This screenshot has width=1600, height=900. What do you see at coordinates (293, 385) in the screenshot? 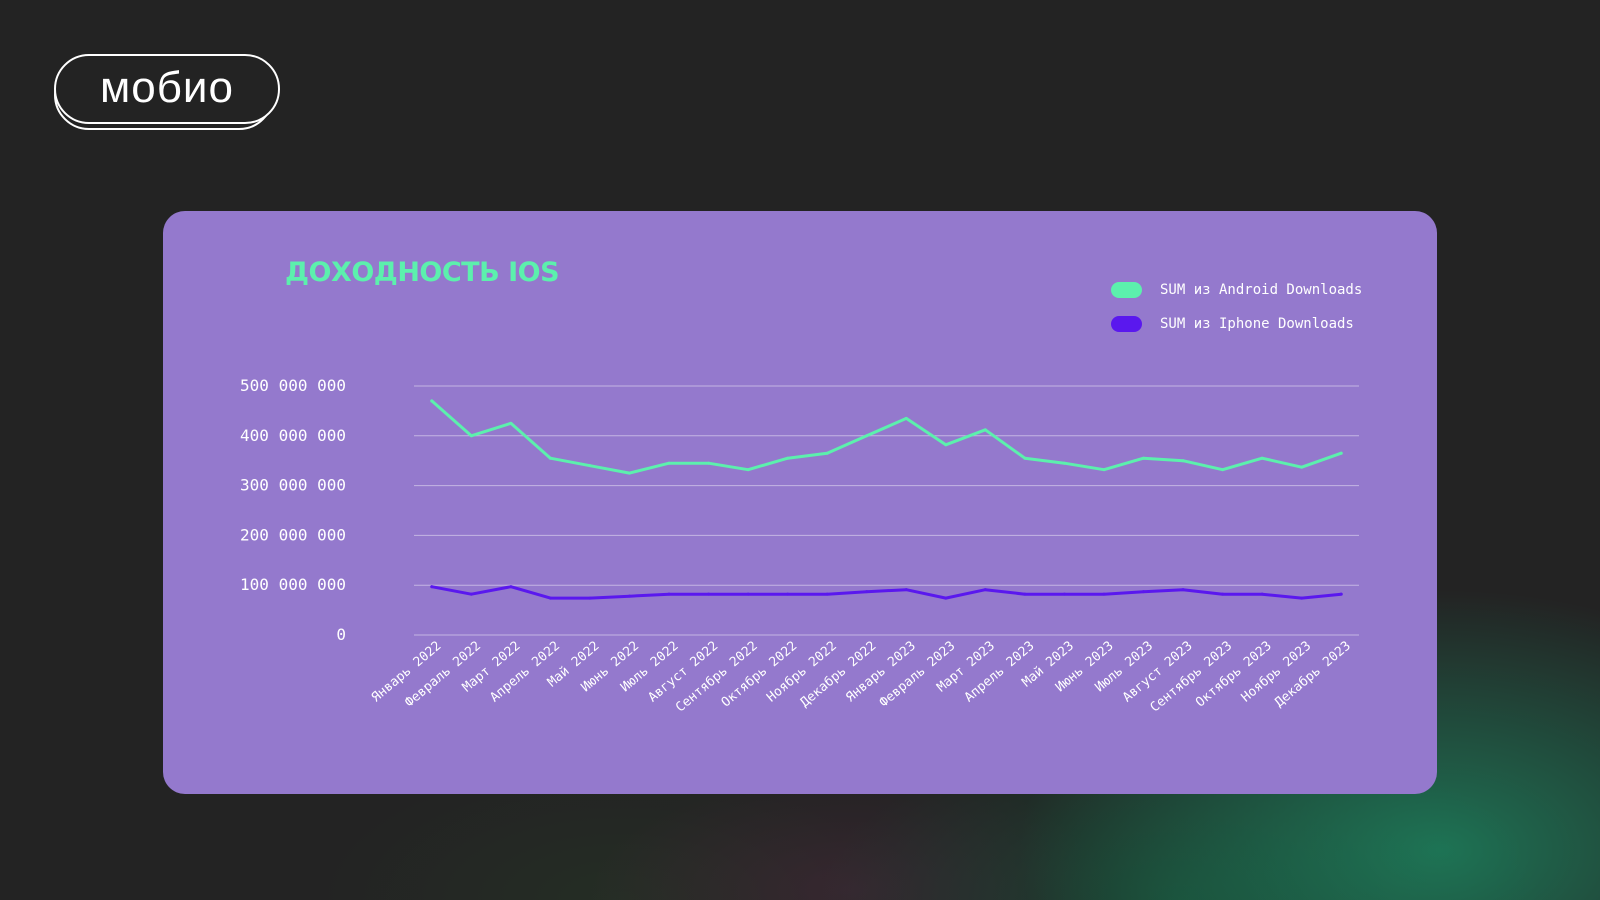
I see `y-tick-label: 500 000 000` at bounding box center [293, 385].